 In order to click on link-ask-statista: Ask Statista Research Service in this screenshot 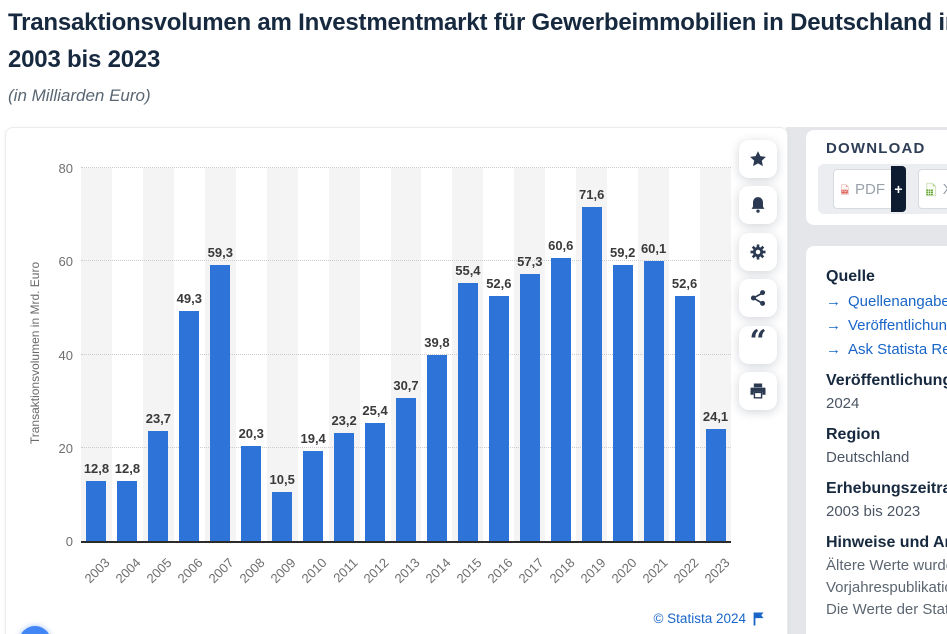, I will do `click(886, 349)`.